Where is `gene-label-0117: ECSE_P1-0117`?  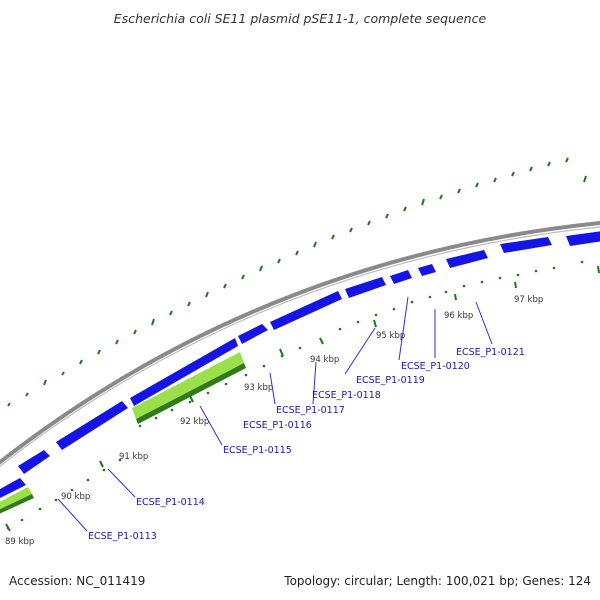 gene-label-0117: ECSE_P1-0117 is located at coordinates (310, 410).